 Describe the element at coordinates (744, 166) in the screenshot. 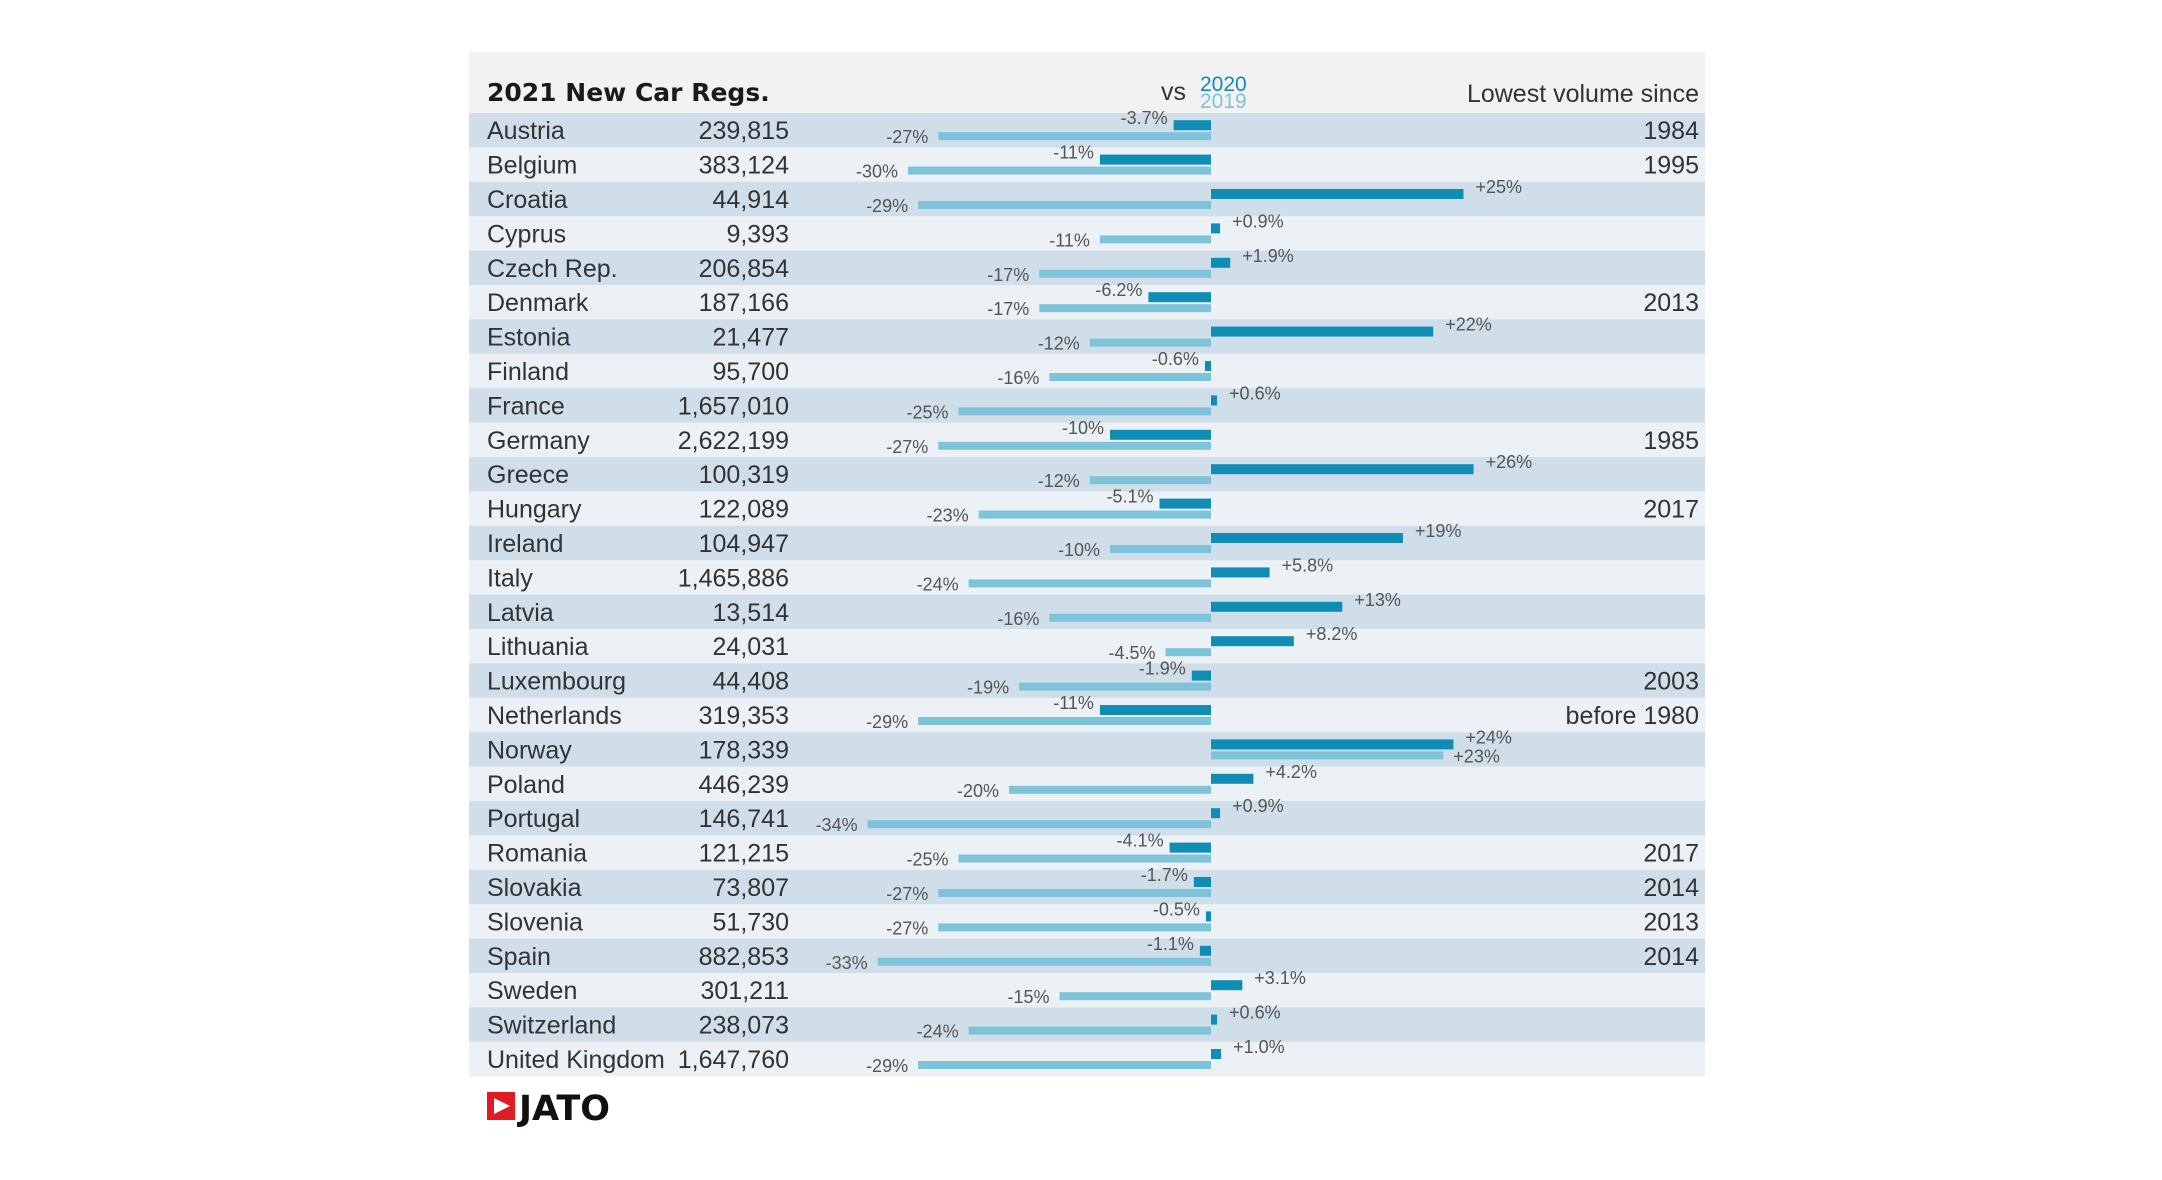

I see `registrations-value: 383,124` at that location.